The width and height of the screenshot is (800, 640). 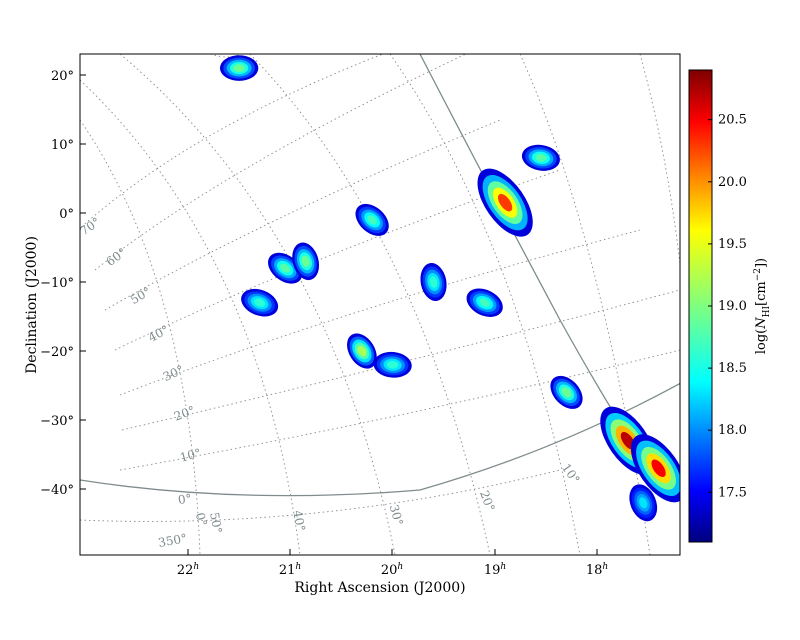 What do you see at coordinates (732, 182) in the screenshot?
I see `colorbar-tick-label: 20.0` at bounding box center [732, 182].